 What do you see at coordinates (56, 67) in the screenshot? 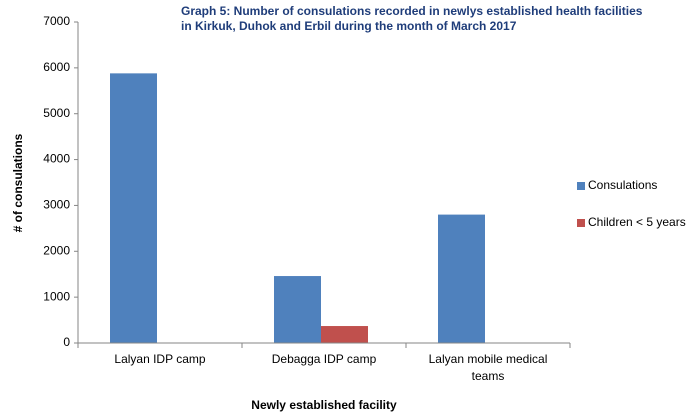
I see `y-tick-label: 6000` at bounding box center [56, 67].